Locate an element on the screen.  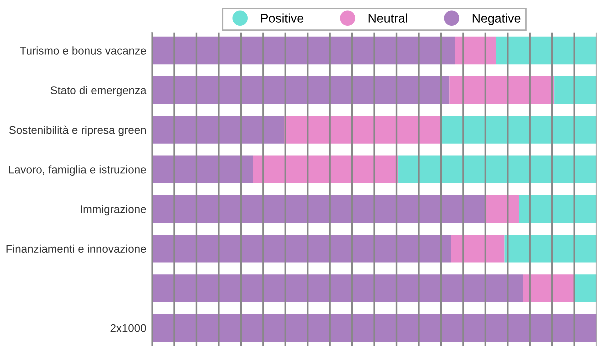
y-tick-label: 2x1000 is located at coordinates (128, 328).